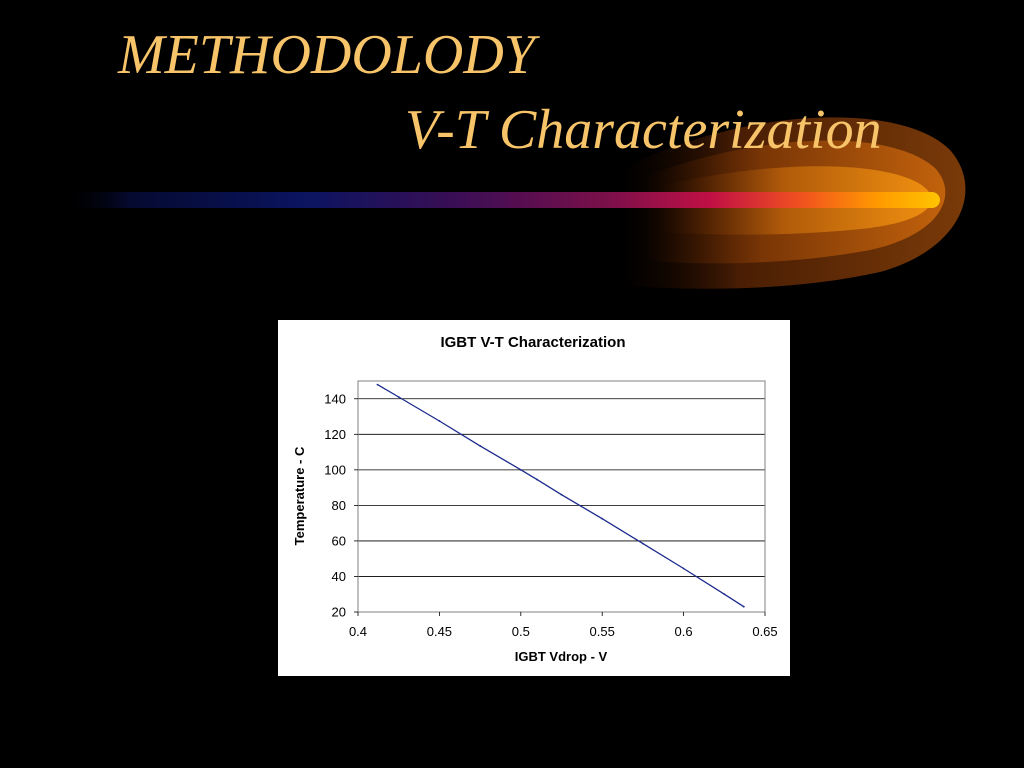 This screenshot has width=1024, height=768. What do you see at coordinates (335, 434) in the screenshot?
I see `y-tick-label: 120` at bounding box center [335, 434].